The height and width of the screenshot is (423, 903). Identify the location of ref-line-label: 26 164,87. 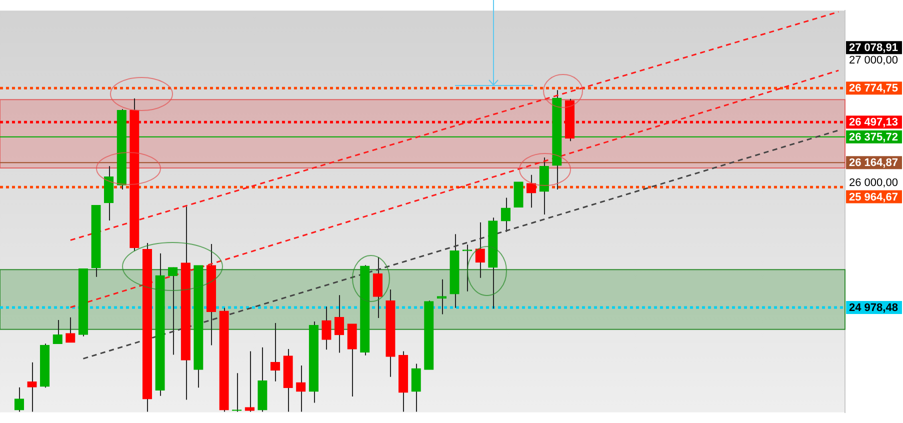
(873, 163).